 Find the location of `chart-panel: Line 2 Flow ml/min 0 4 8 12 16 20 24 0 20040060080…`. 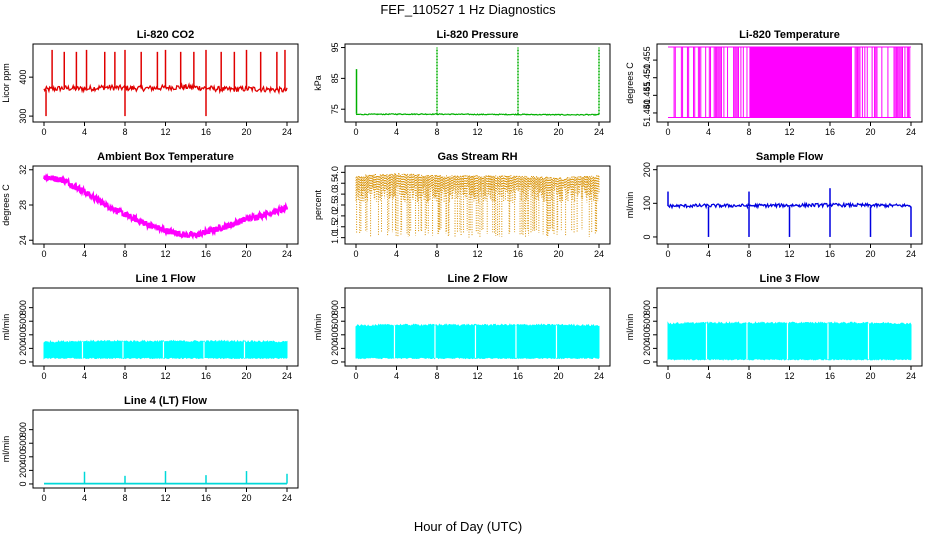

chart-panel: Line 2 Flow ml/min 0 4 8 12 16 20 24 0 20040060080… is located at coordinates (462, 327).